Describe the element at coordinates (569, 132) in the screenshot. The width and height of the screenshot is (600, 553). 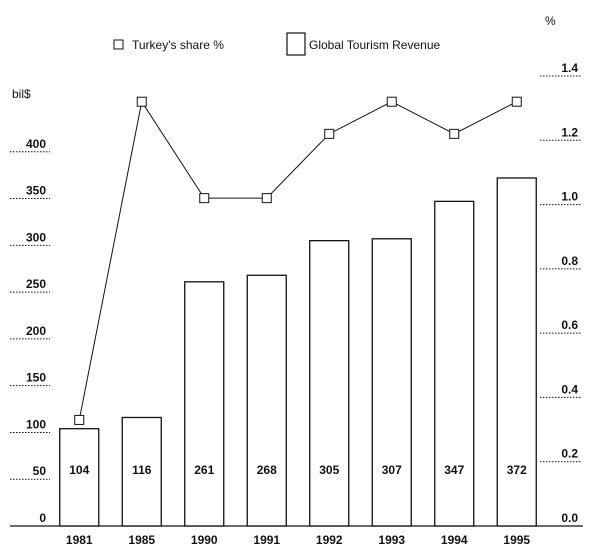
I see `y2-tick-label: 1.2` at that location.